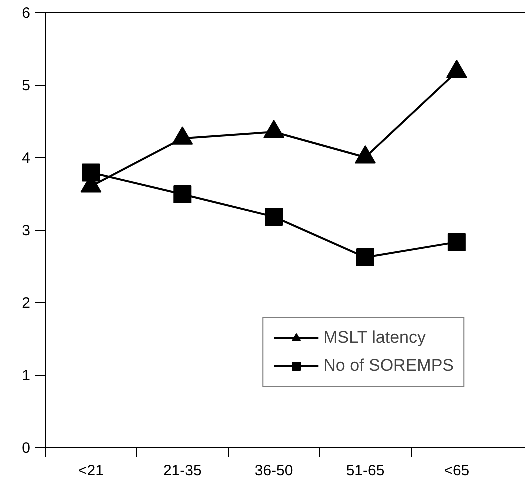  What do you see at coordinates (365, 471) in the screenshot?
I see `x-tick-label: 51-65` at bounding box center [365, 471].